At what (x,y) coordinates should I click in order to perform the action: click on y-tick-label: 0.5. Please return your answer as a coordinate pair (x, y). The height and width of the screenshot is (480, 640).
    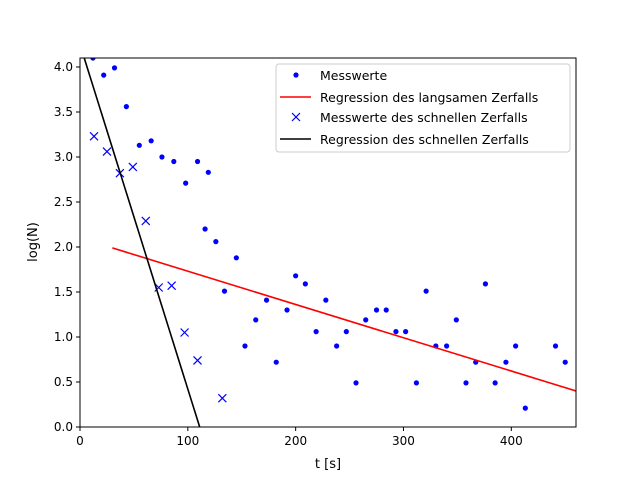
    Looking at the image, I should click on (63, 382).